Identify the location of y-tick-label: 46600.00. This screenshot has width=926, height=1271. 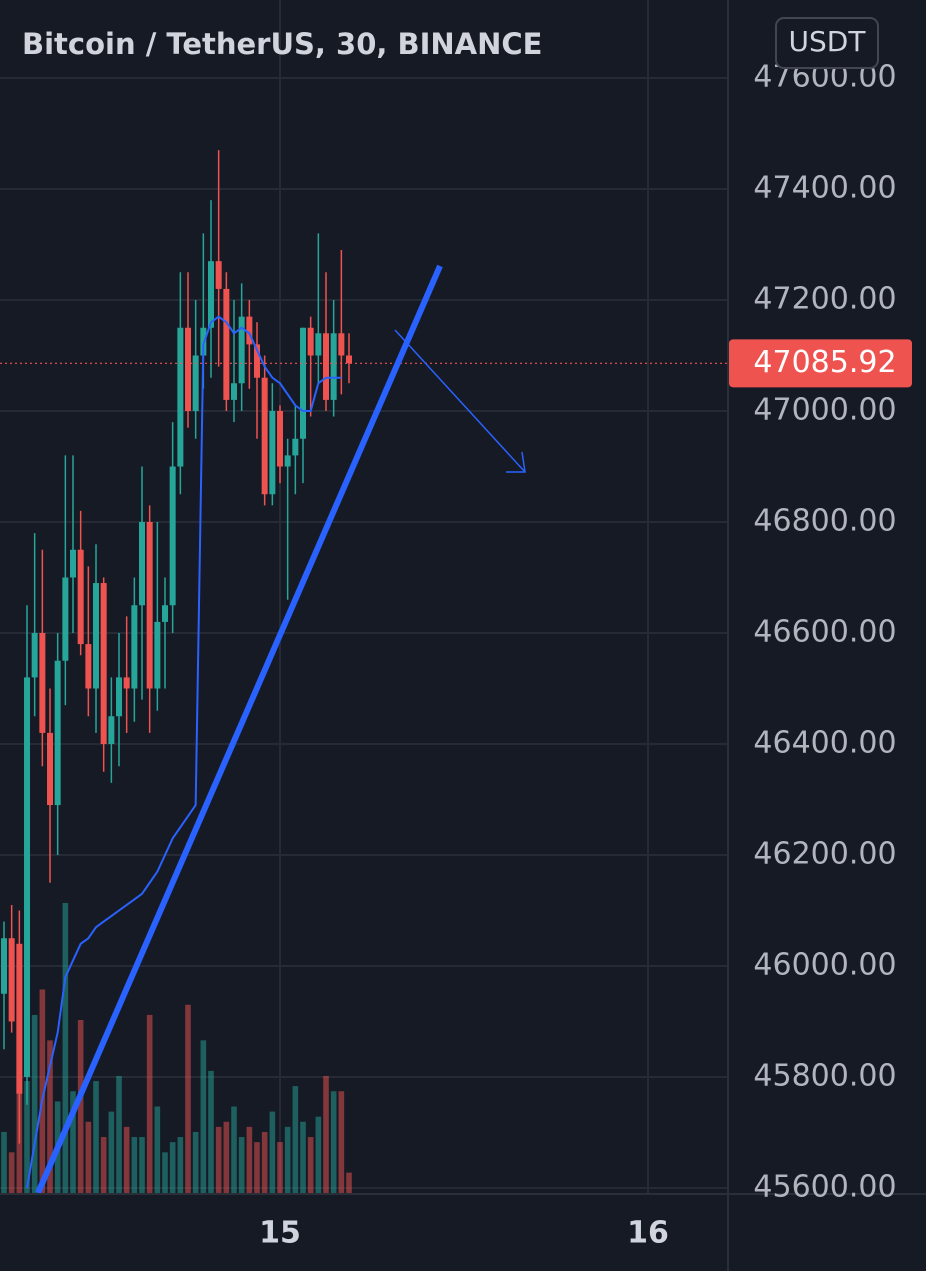
(824, 632).